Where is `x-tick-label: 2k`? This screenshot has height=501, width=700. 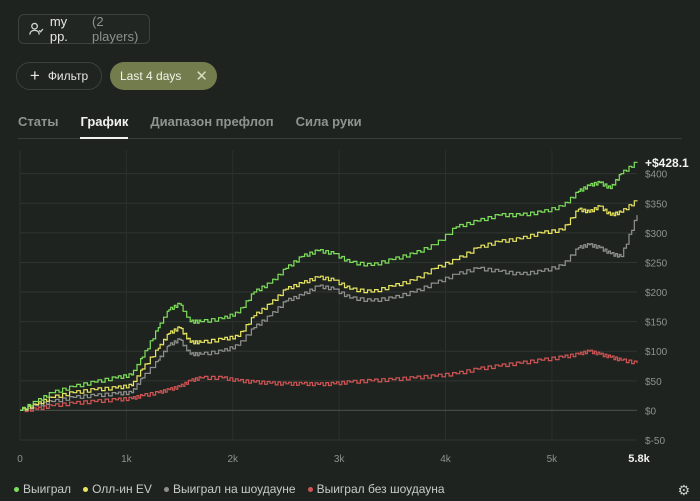 x-tick-label: 2k is located at coordinates (233, 459).